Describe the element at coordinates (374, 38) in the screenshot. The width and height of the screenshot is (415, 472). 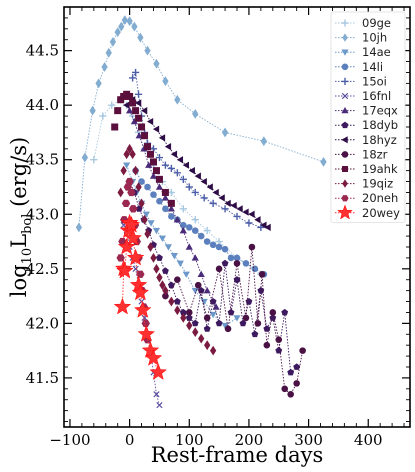
I see `legend-label: 10jh` at that location.